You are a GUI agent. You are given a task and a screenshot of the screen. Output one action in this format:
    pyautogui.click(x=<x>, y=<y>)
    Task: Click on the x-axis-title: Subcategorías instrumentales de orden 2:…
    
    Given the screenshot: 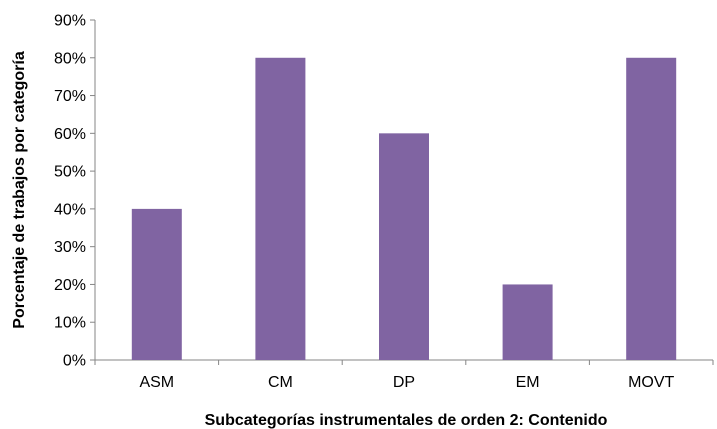 What is the action you would take?
    pyautogui.click(x=406, y=420)
    